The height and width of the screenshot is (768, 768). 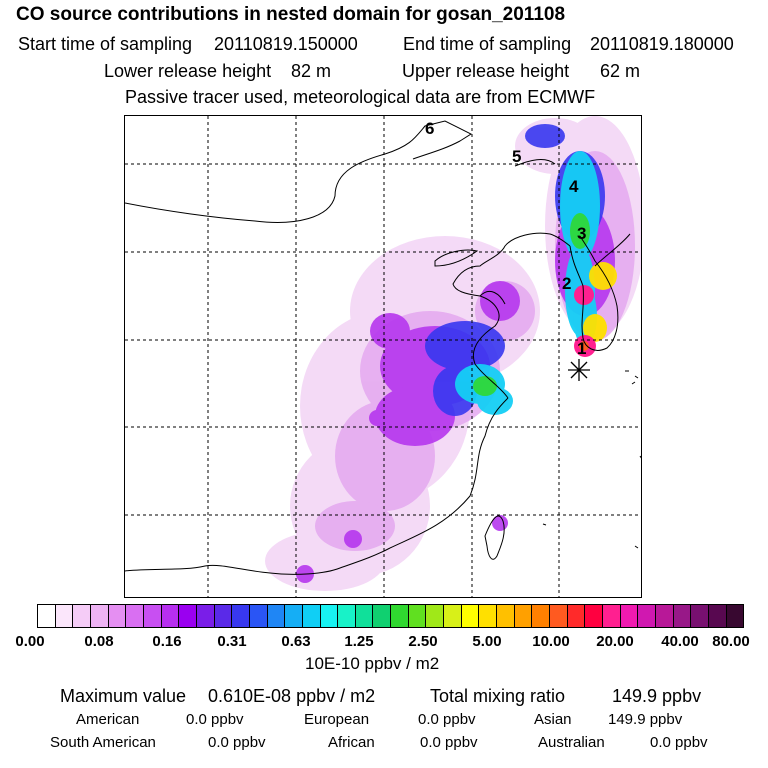 What do you see at coordinates (553, 719) in the screenshot?
I see `asian-label: Asian` at bounding box center [553, 719].